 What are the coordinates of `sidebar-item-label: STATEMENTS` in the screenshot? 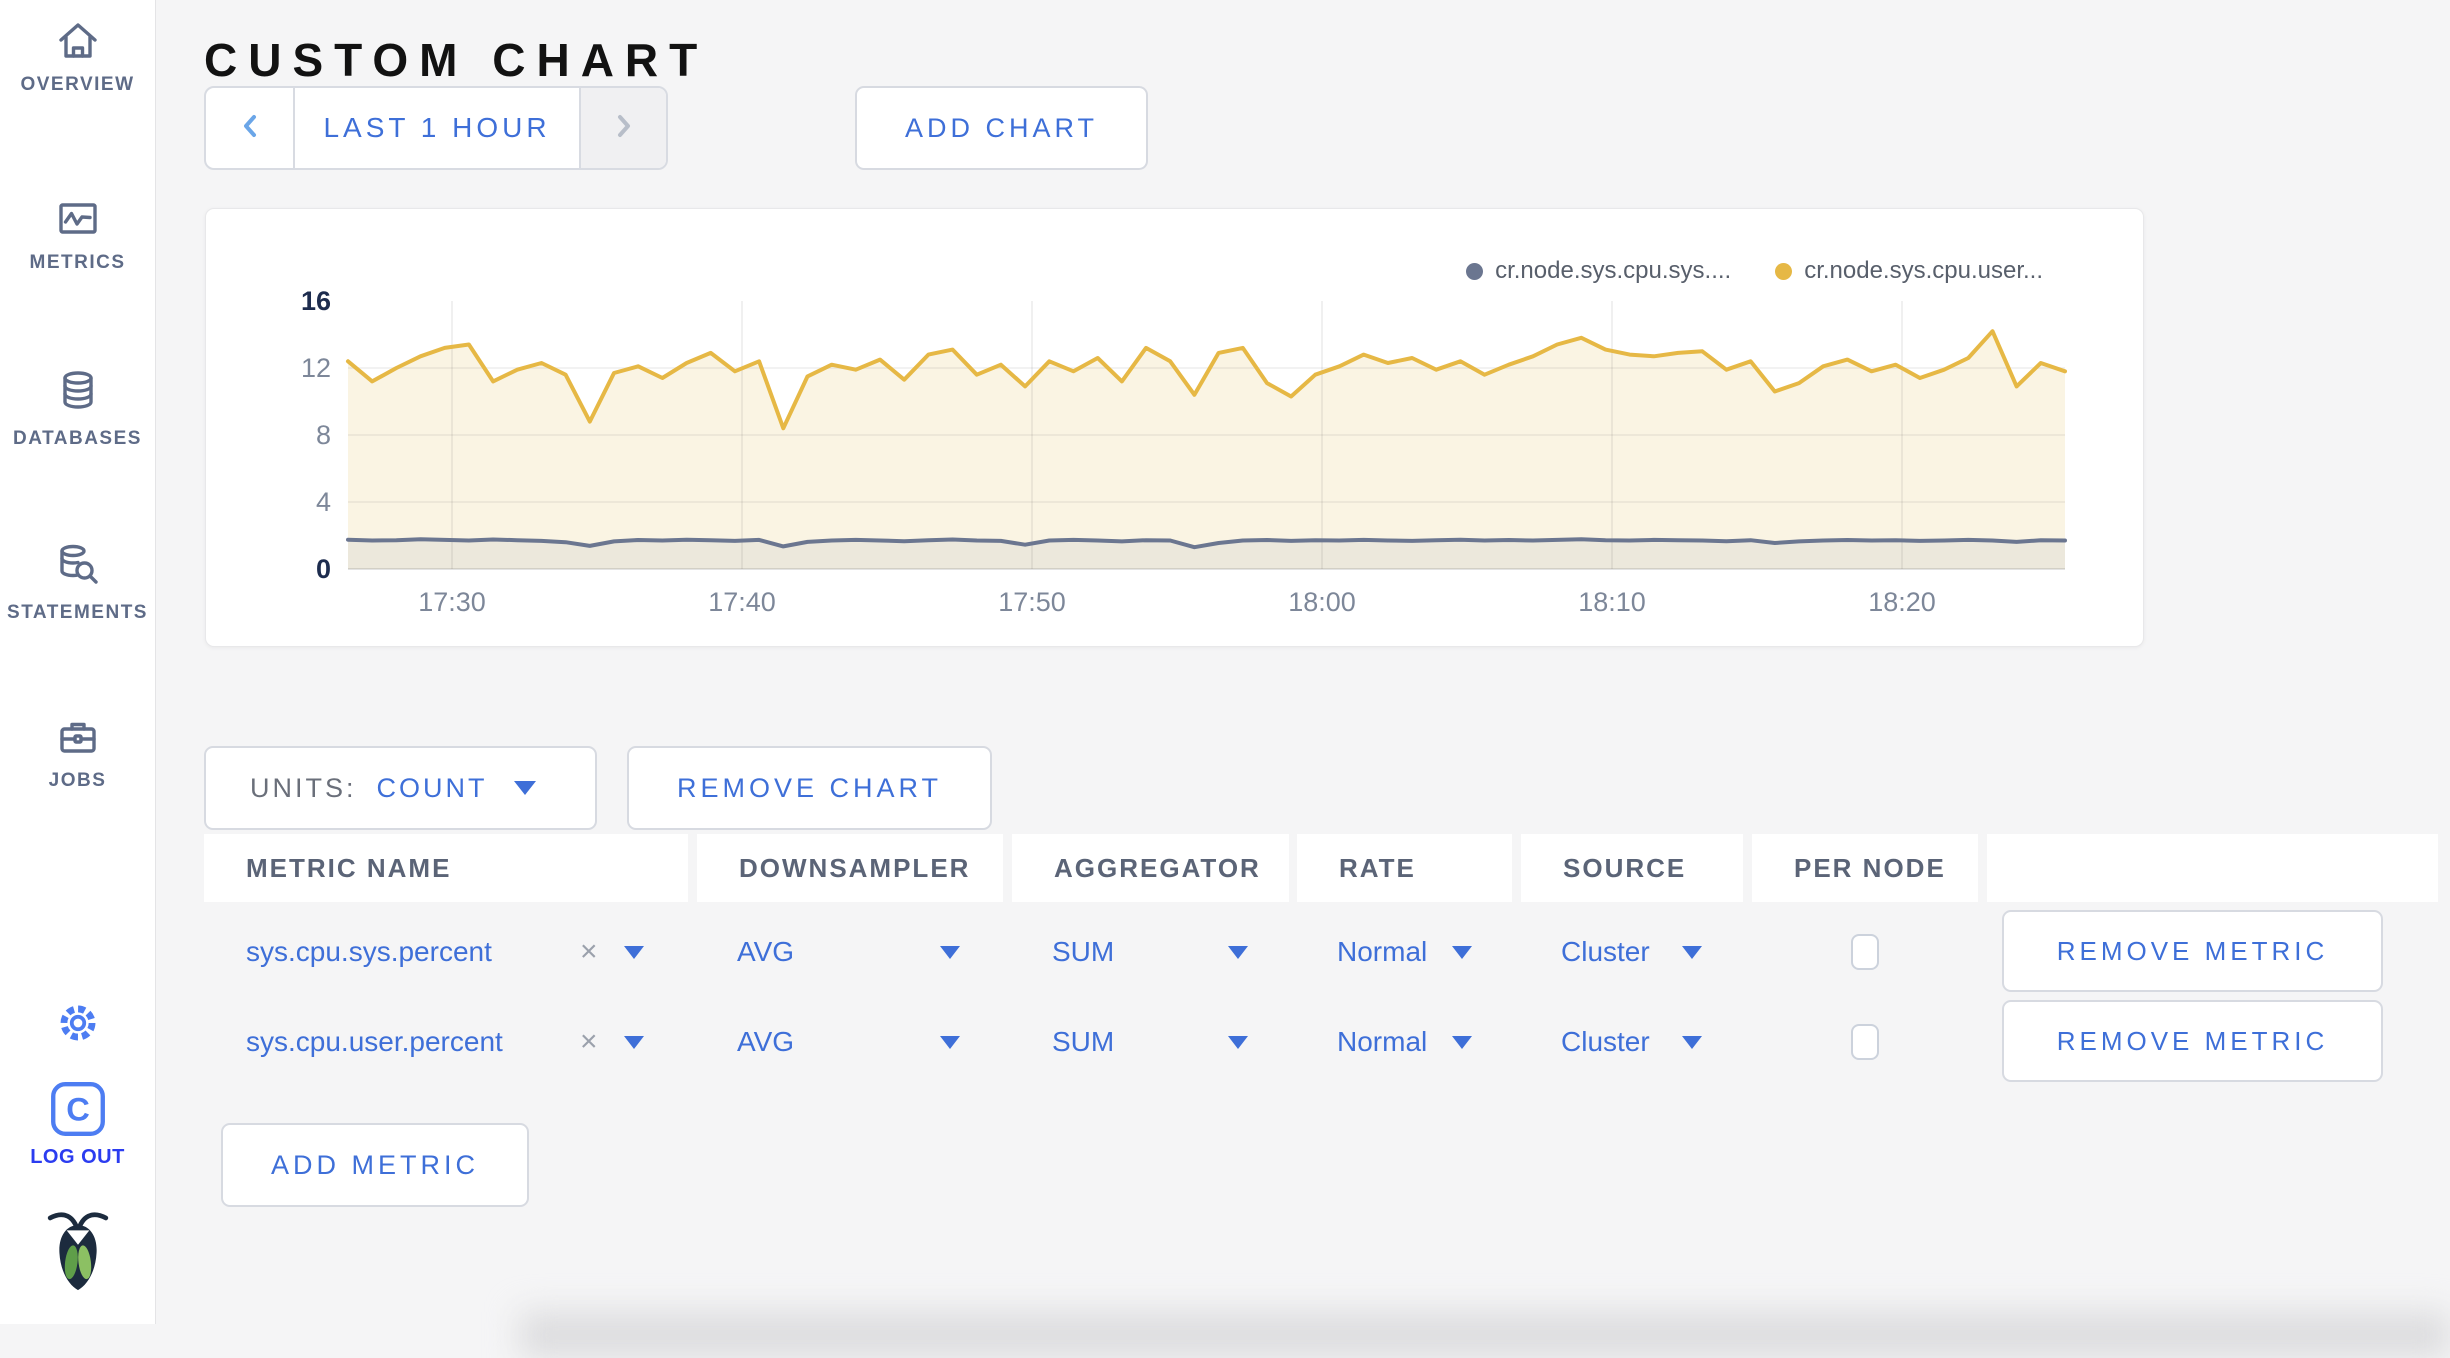 It's located at (77, 612).